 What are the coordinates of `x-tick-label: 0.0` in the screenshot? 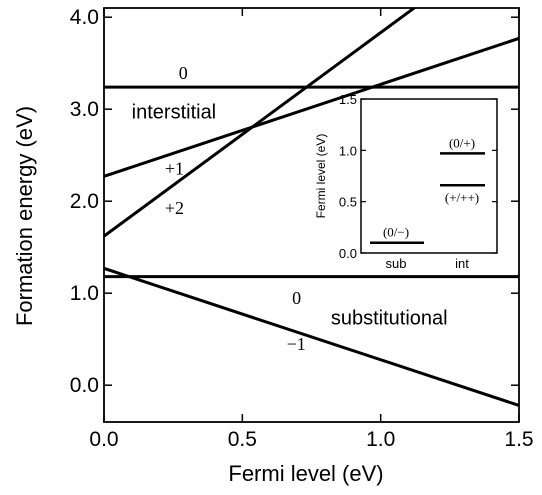 It's located at (103, 439).